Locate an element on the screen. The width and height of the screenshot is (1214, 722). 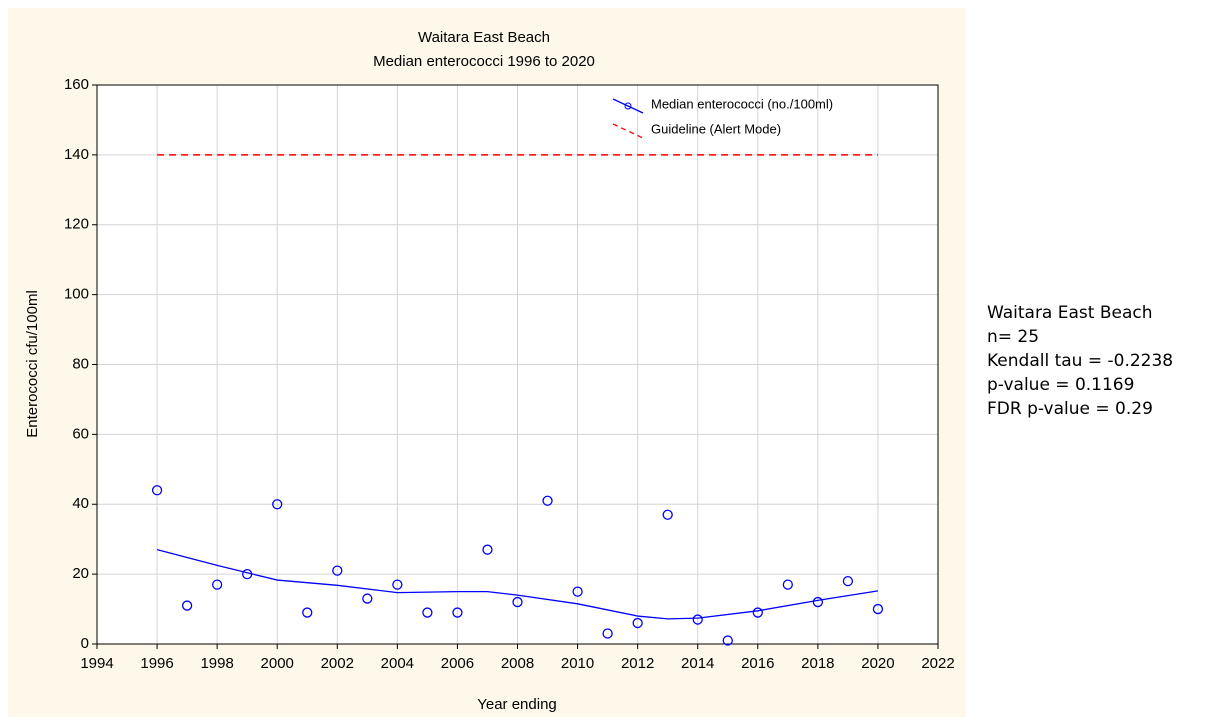
x-tick-label: 2014 is located at coordinates (697, 663).